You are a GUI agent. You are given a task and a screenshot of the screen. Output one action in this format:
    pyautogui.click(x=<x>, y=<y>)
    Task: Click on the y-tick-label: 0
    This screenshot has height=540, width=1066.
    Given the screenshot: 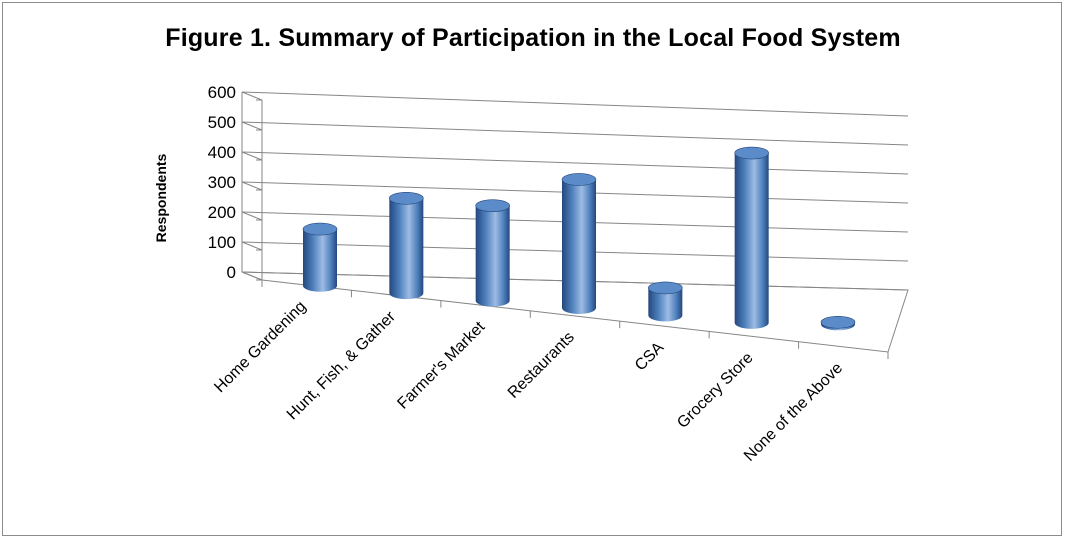 What is the action you would take?
    pyautogui.click(x=231, y=272)
    